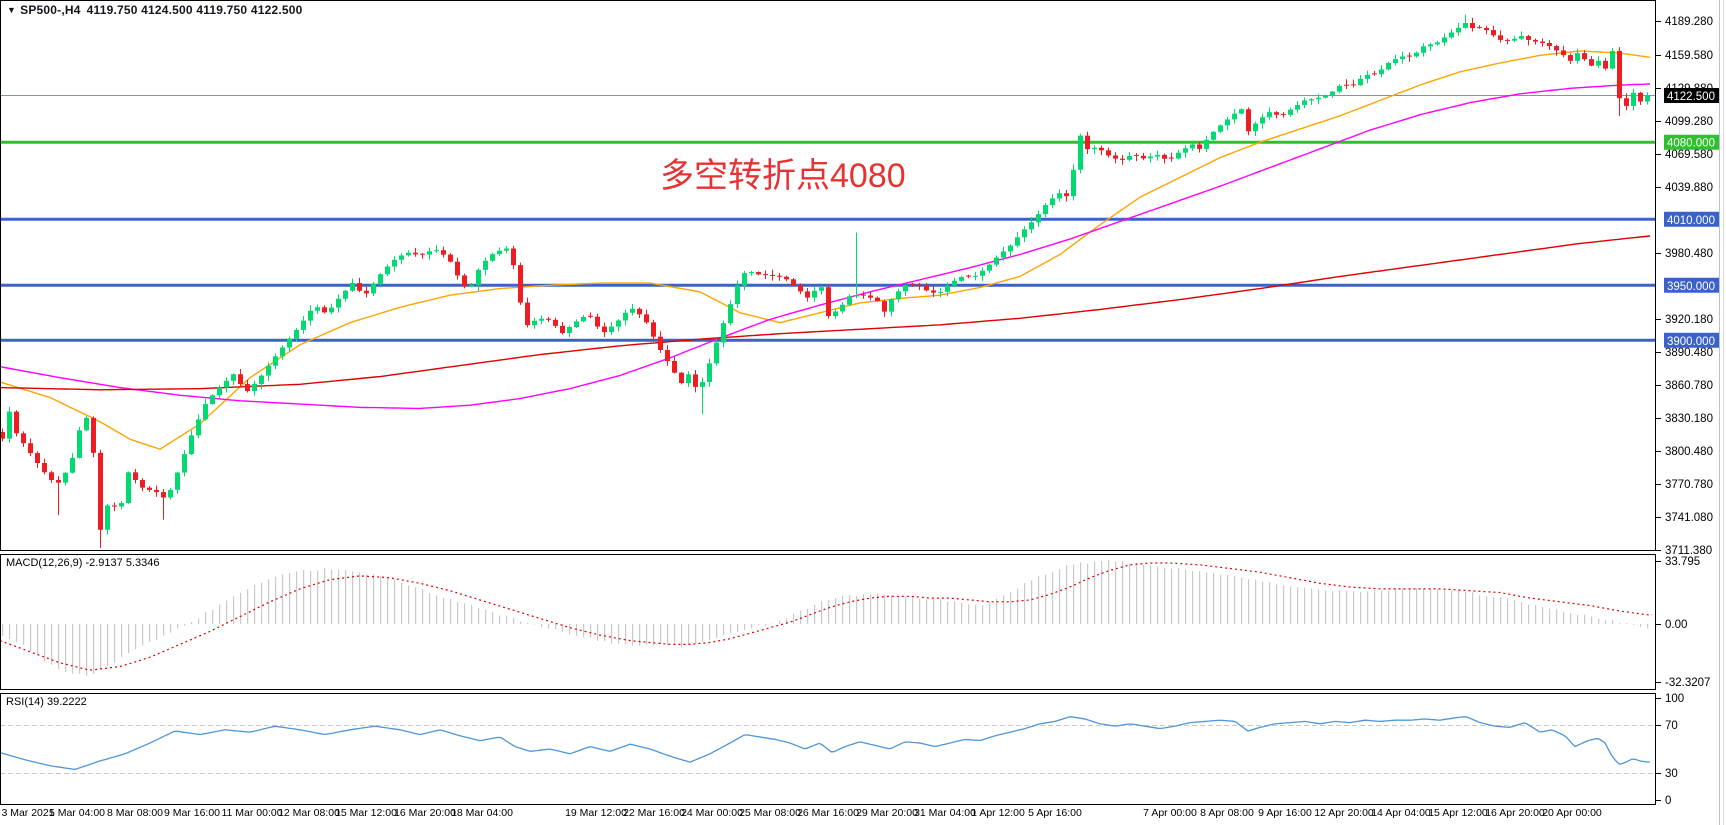 The image size is (1726, 825). I want to click on time-axis-label: 19 Mar 12:00, so click(596, 813).